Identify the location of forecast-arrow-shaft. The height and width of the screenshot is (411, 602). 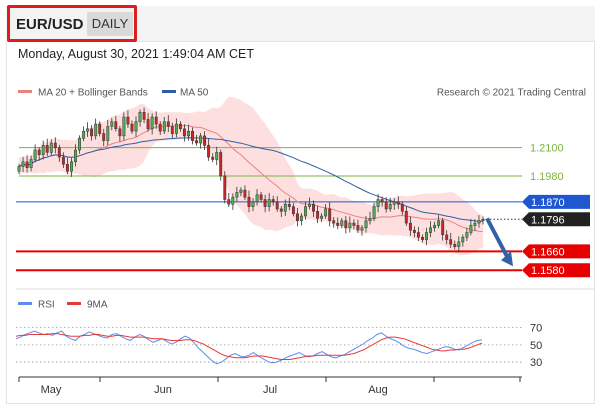
(498, 239).